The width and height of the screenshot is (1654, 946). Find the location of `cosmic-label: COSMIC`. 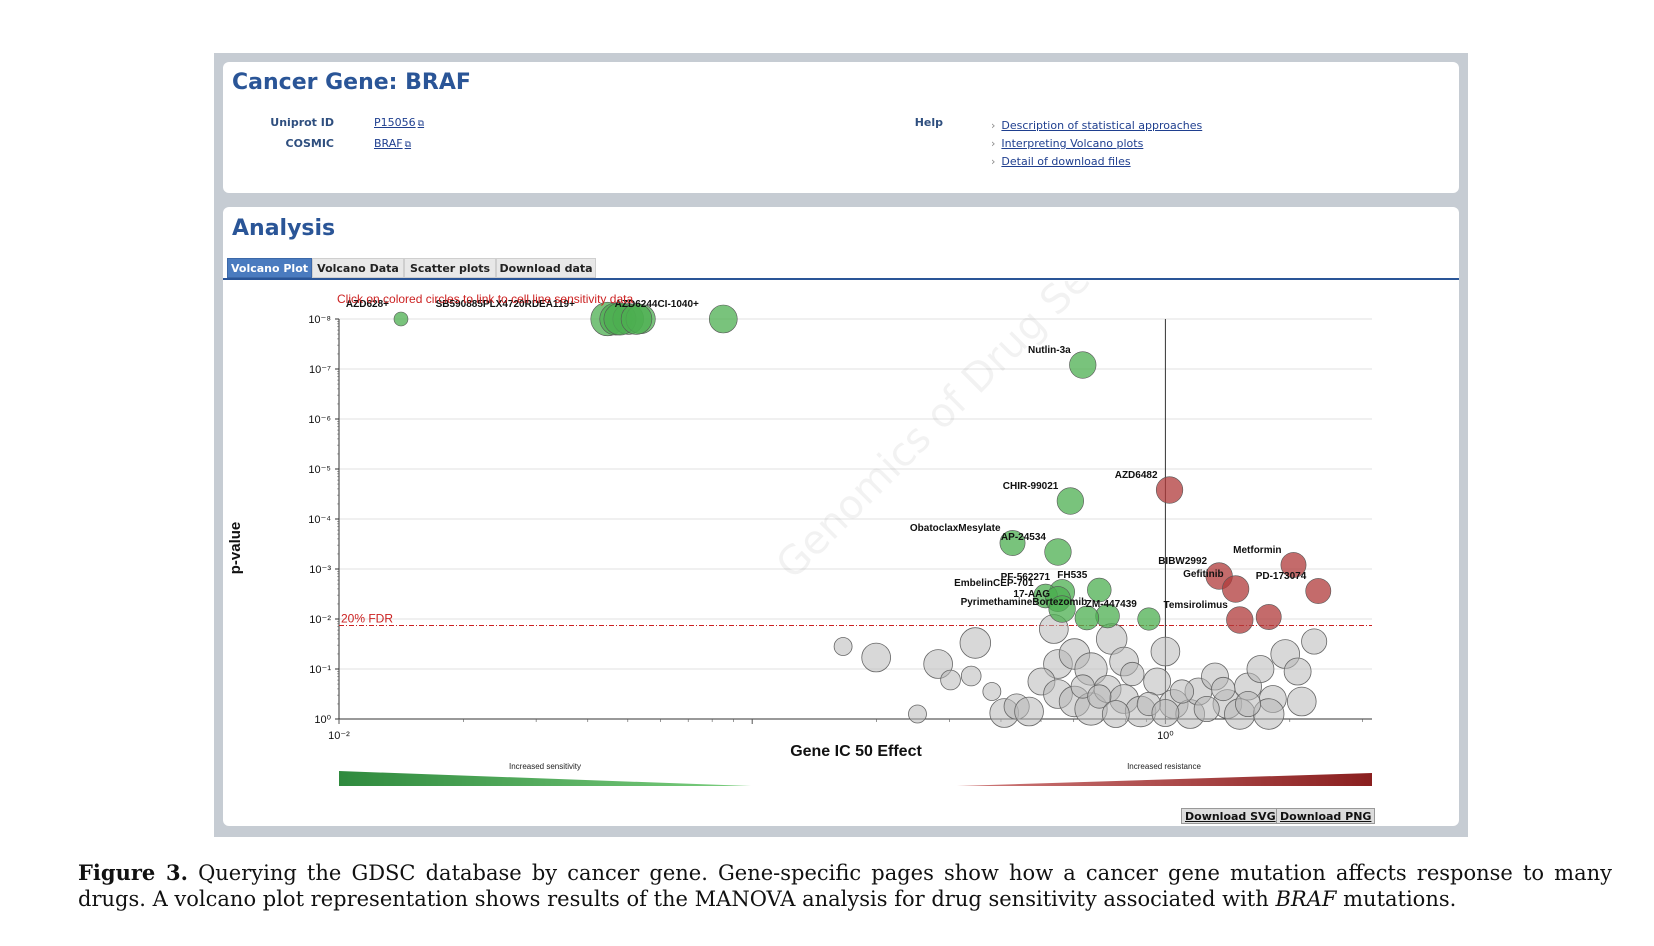

cosmic-label: COSMIC is located at coordinates (309, 143).